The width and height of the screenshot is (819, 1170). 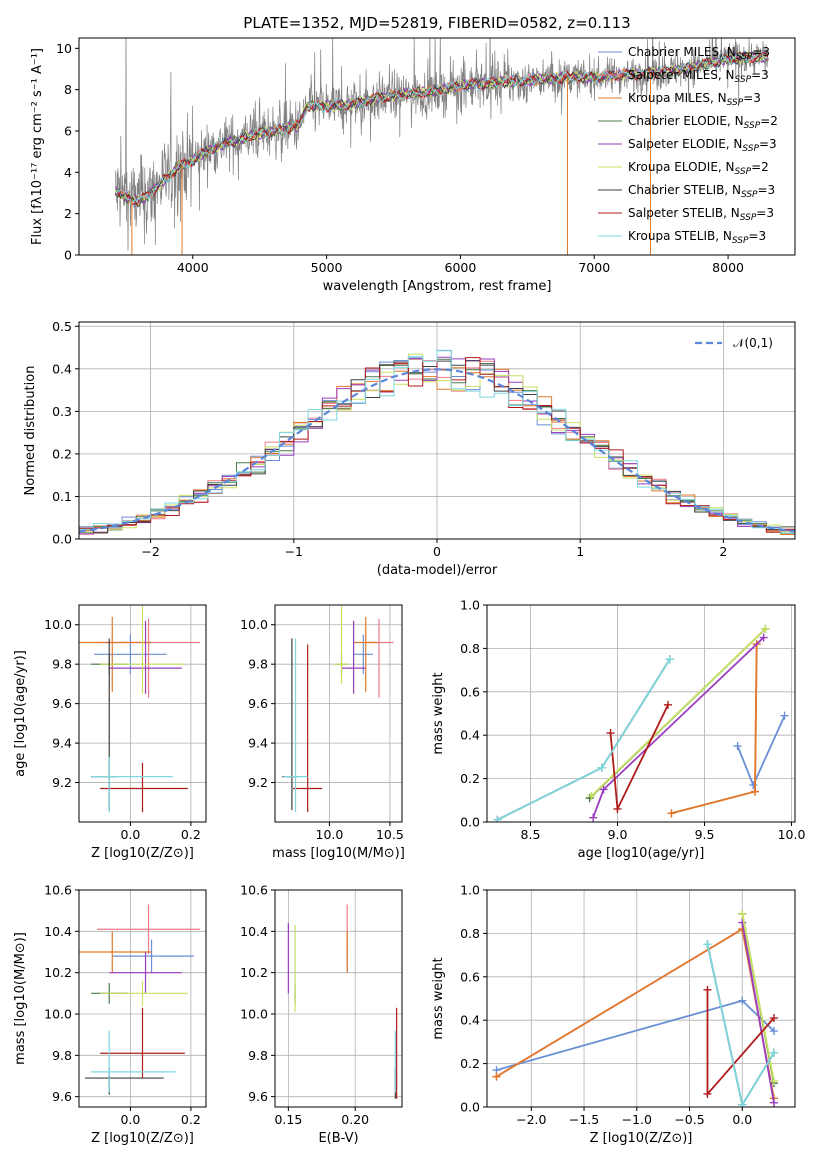 What do you see at coordinates (580, 551) in the screenshot?
I see `x-tick-label: 1` at bounding box center [580, 551].